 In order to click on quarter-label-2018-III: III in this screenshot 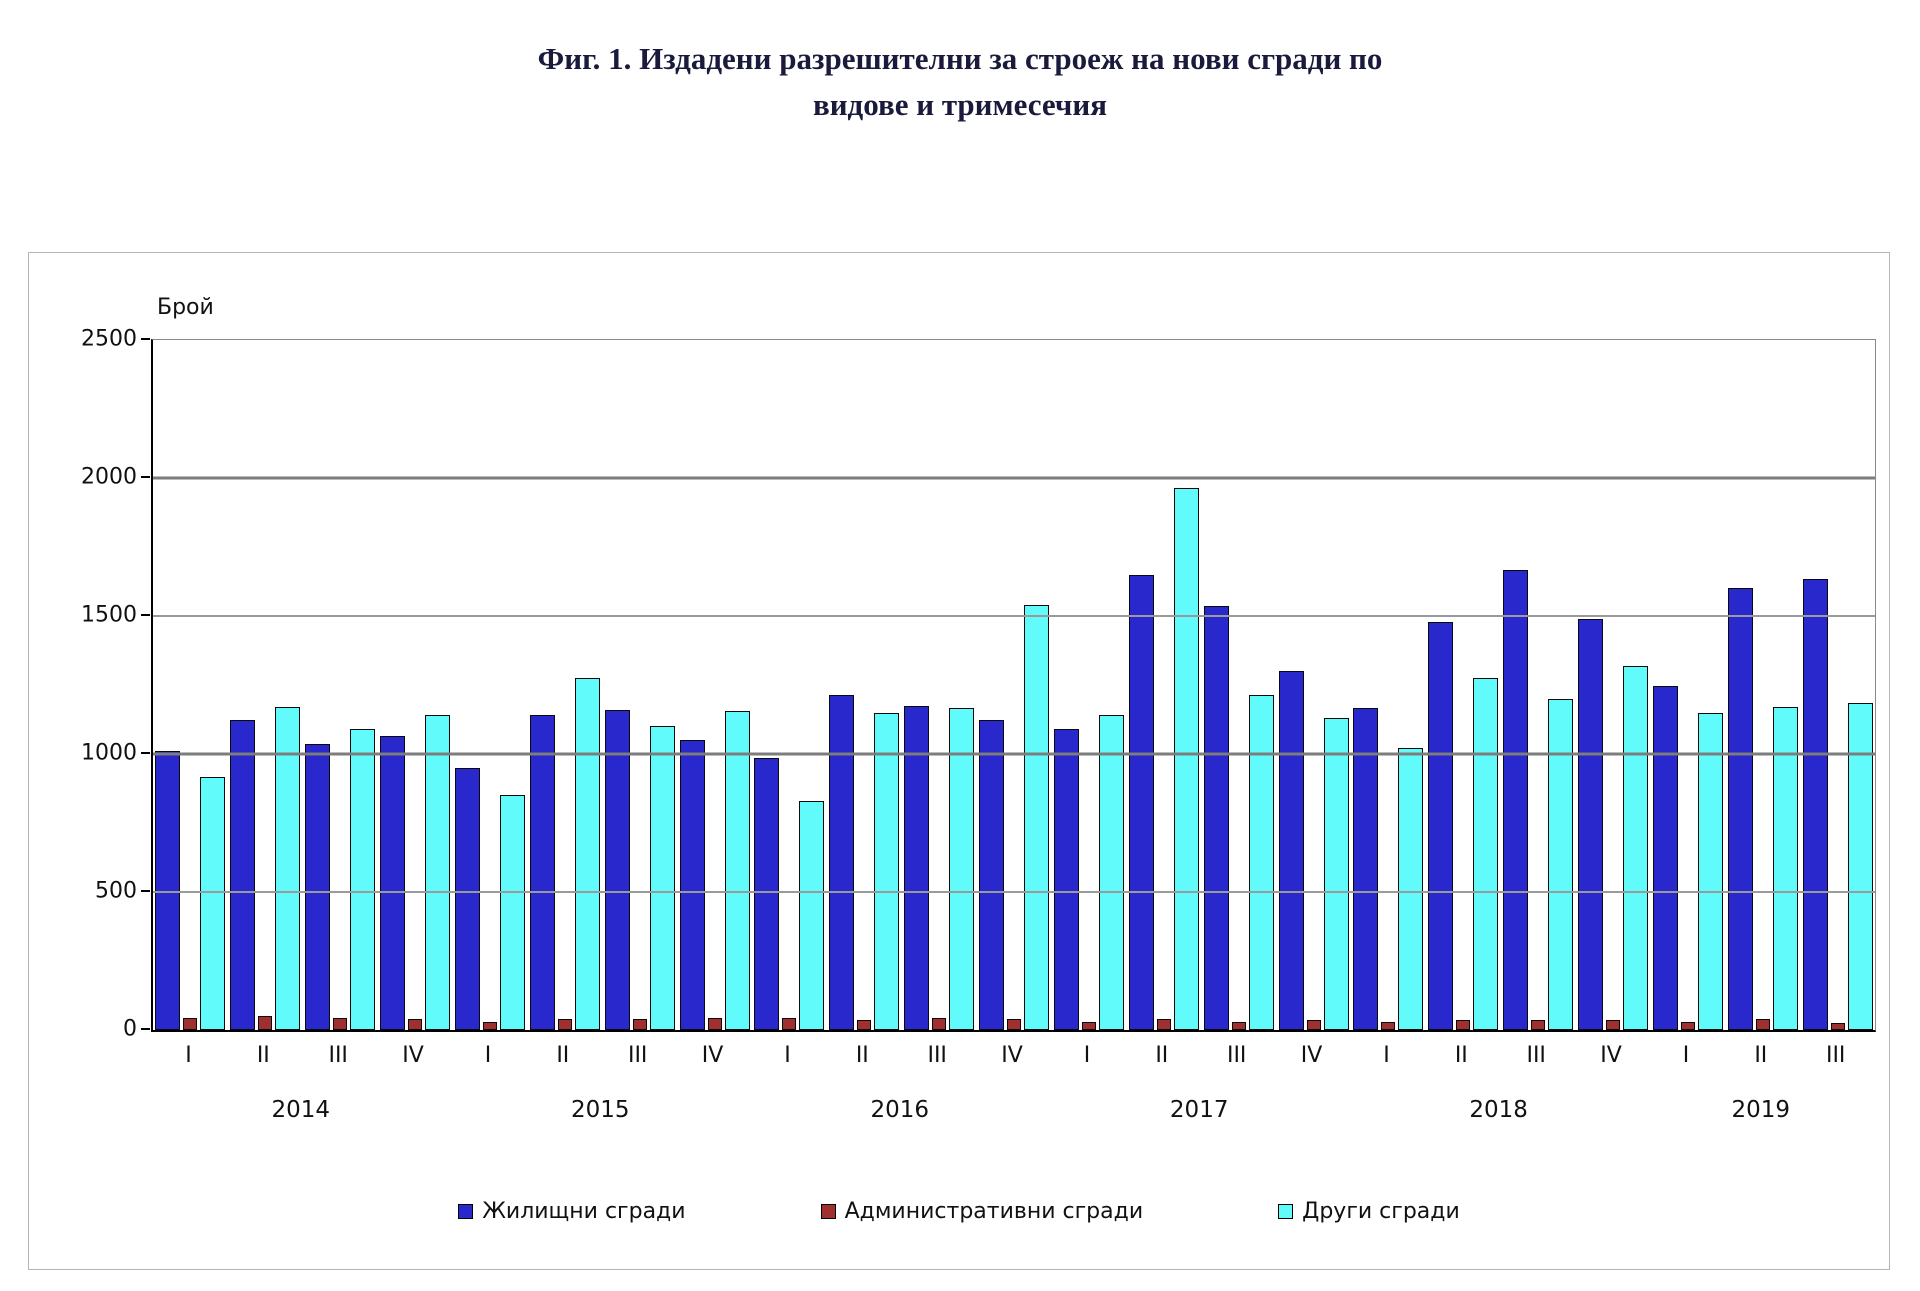, I will do `click(1536, 1055)`.